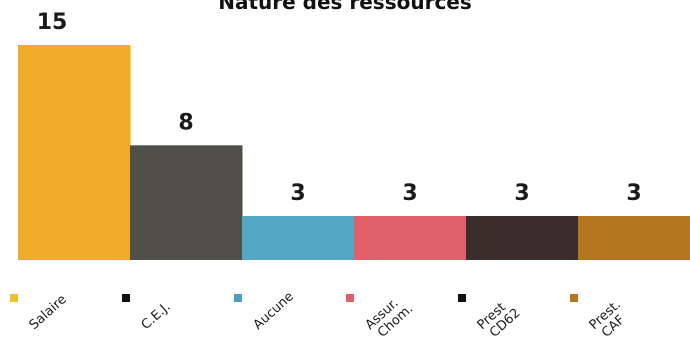 The height and width of the screenshot is (345, 690). I want to click on value-label-4: 3, so click(521, 193).